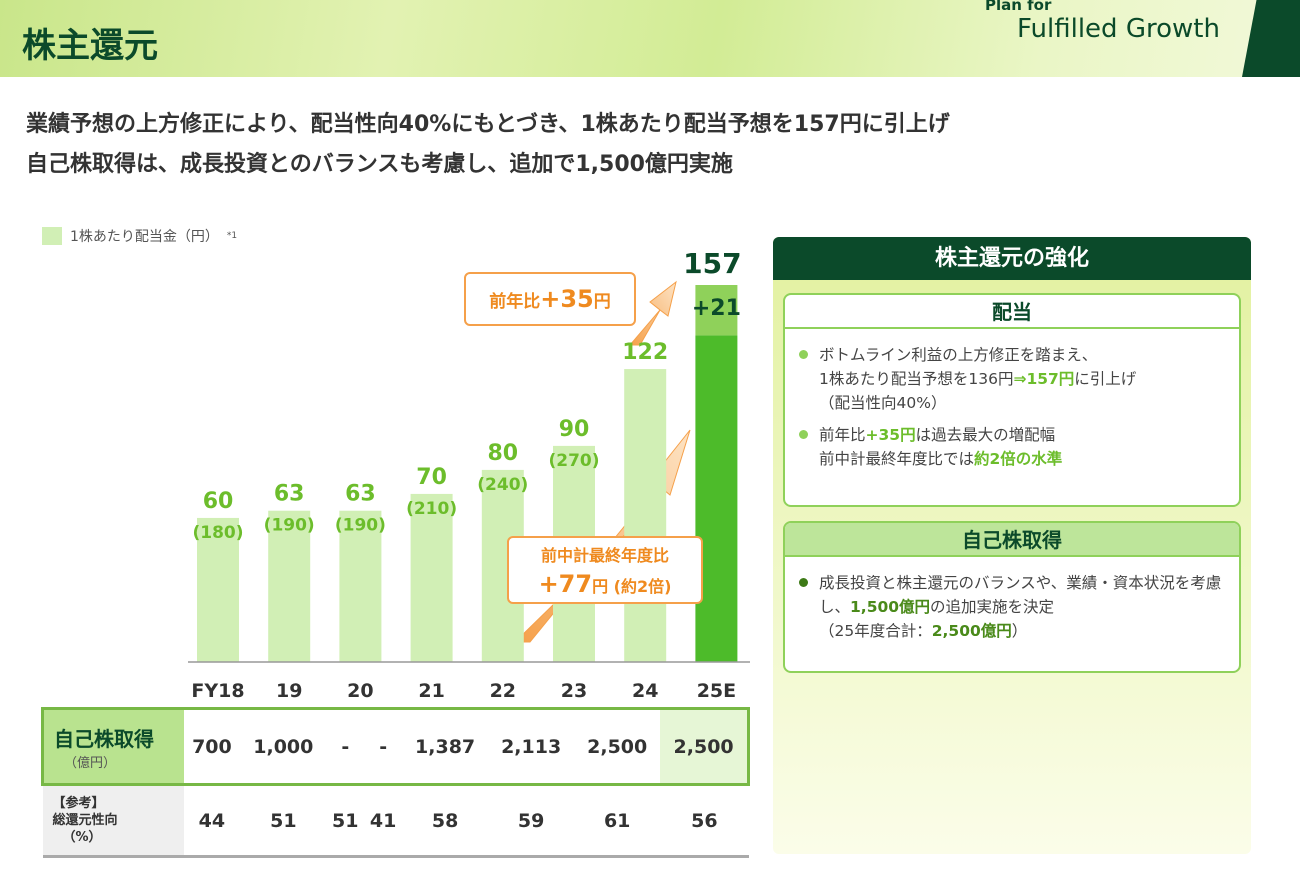 The image size is (1300, 874). What do you see at coordinates (712, 263) in the screenshot?
I see `value-label: 157` at bounding box center [712, 263].